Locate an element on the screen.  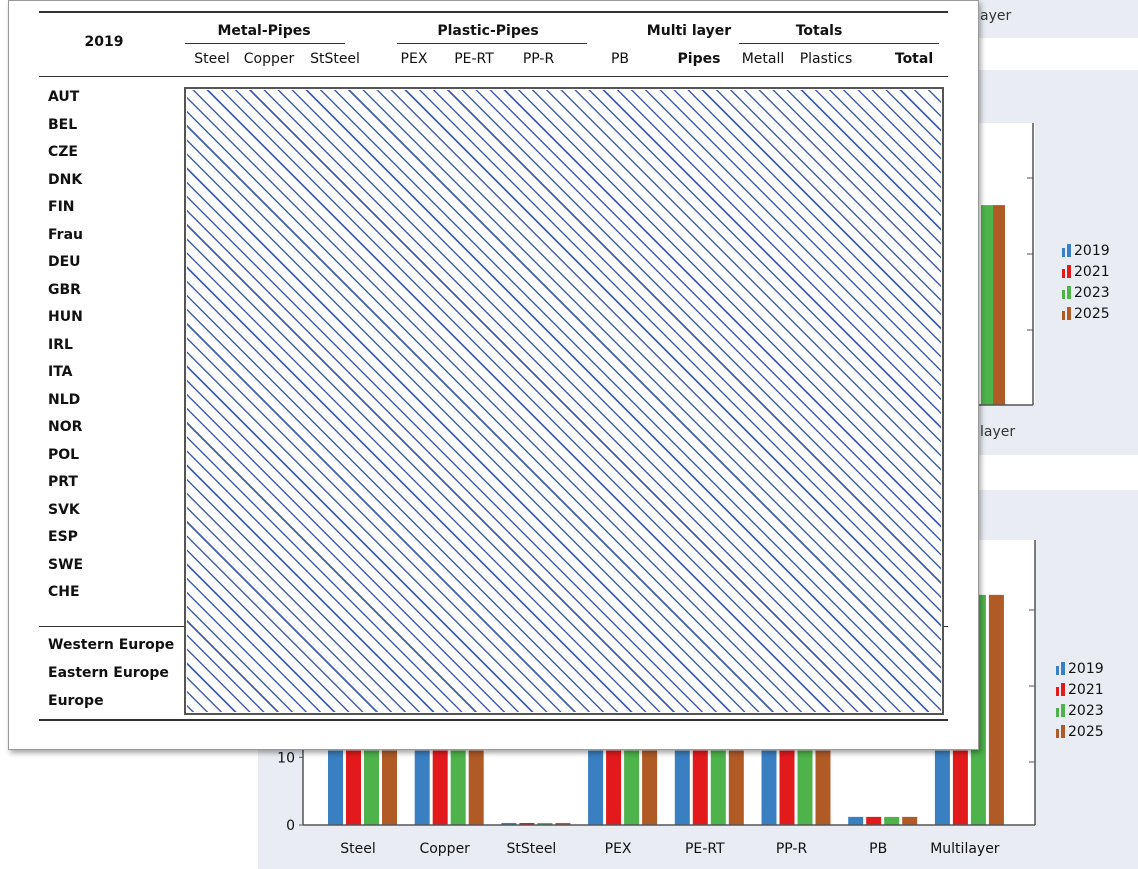
legend-item-2025: 2025 is located at coordinates (1086, 313).